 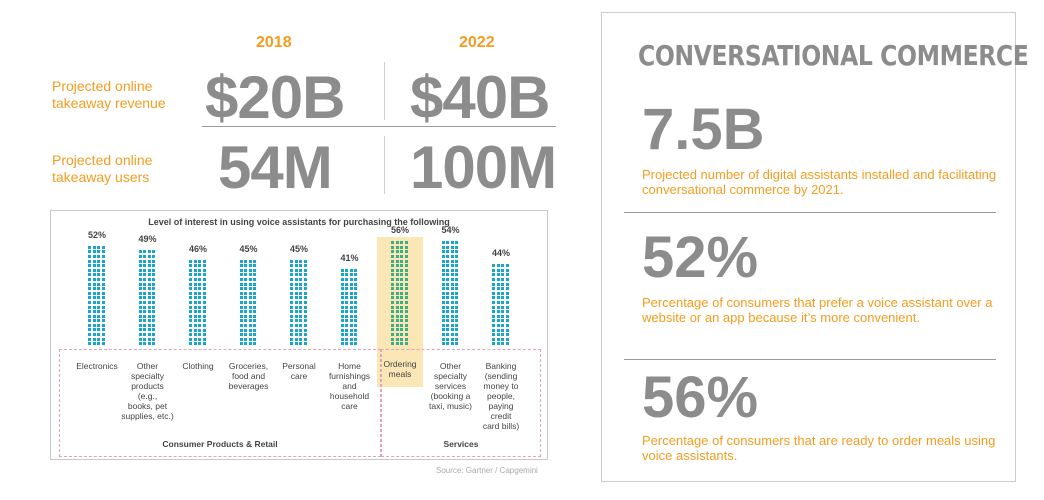 What do you see at coordinates (220, 444) in the screenshot?
I see `group-label-consumer: Consumer Products & Retail` at bounding box center [220, 444].